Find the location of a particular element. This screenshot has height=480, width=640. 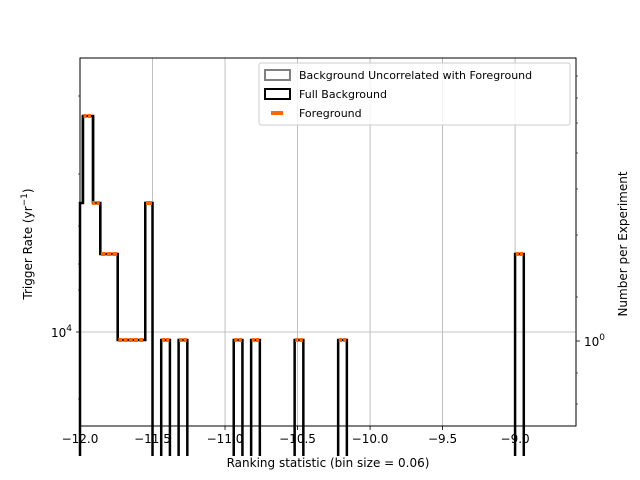

y-right-tick-base: 10 is located at coordinates (591, 342).